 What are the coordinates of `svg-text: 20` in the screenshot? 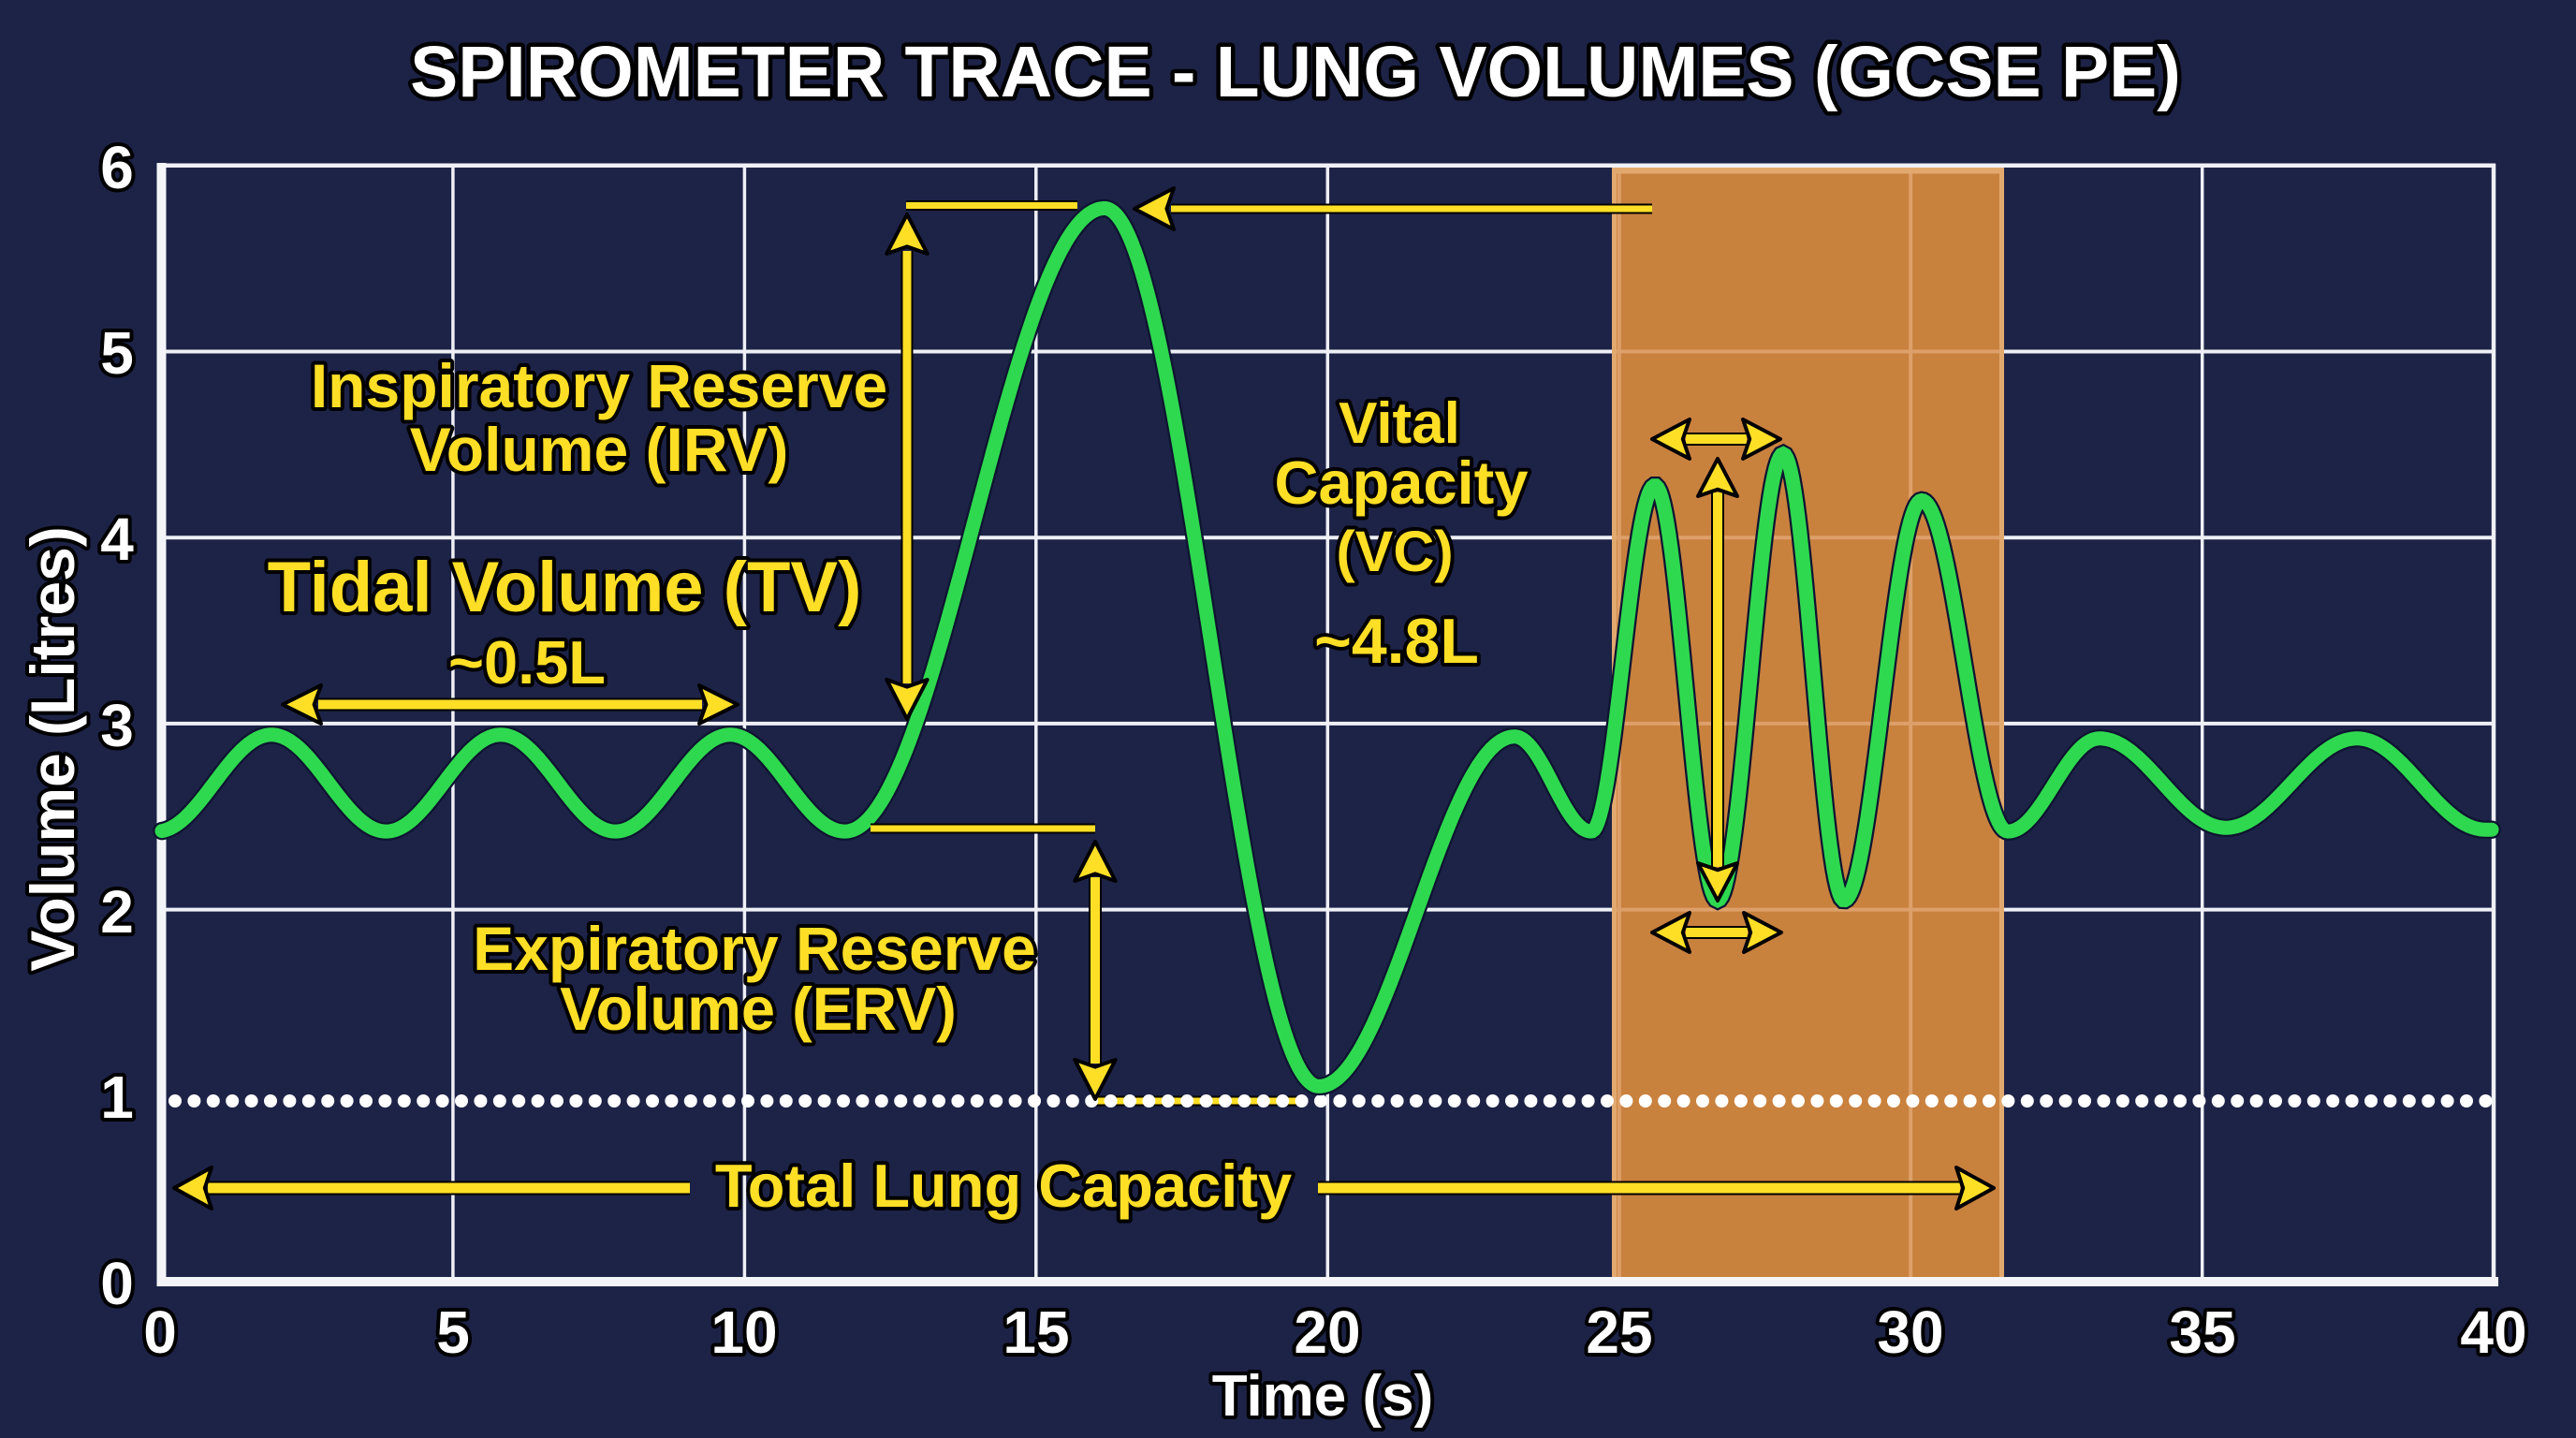 It's located at (1327, 1332).